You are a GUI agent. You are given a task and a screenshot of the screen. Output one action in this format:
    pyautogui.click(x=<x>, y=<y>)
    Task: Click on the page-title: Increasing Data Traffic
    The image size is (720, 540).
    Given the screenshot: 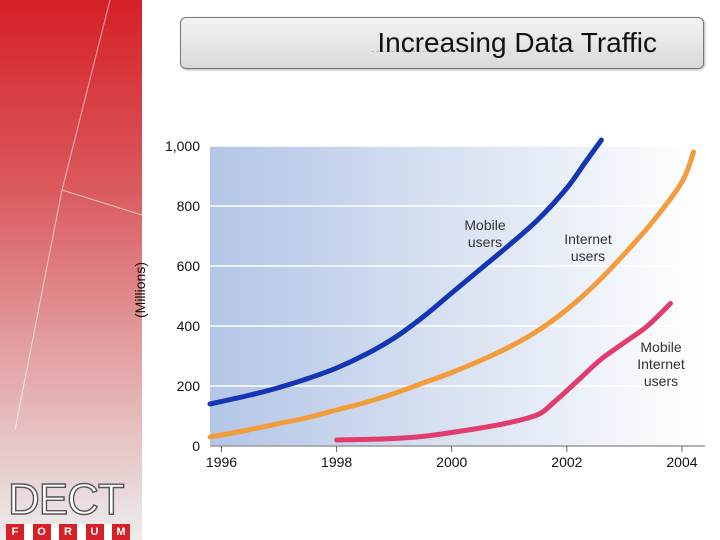 What is the action you would take?
    pyautogui.click(x=517, y=42)
    